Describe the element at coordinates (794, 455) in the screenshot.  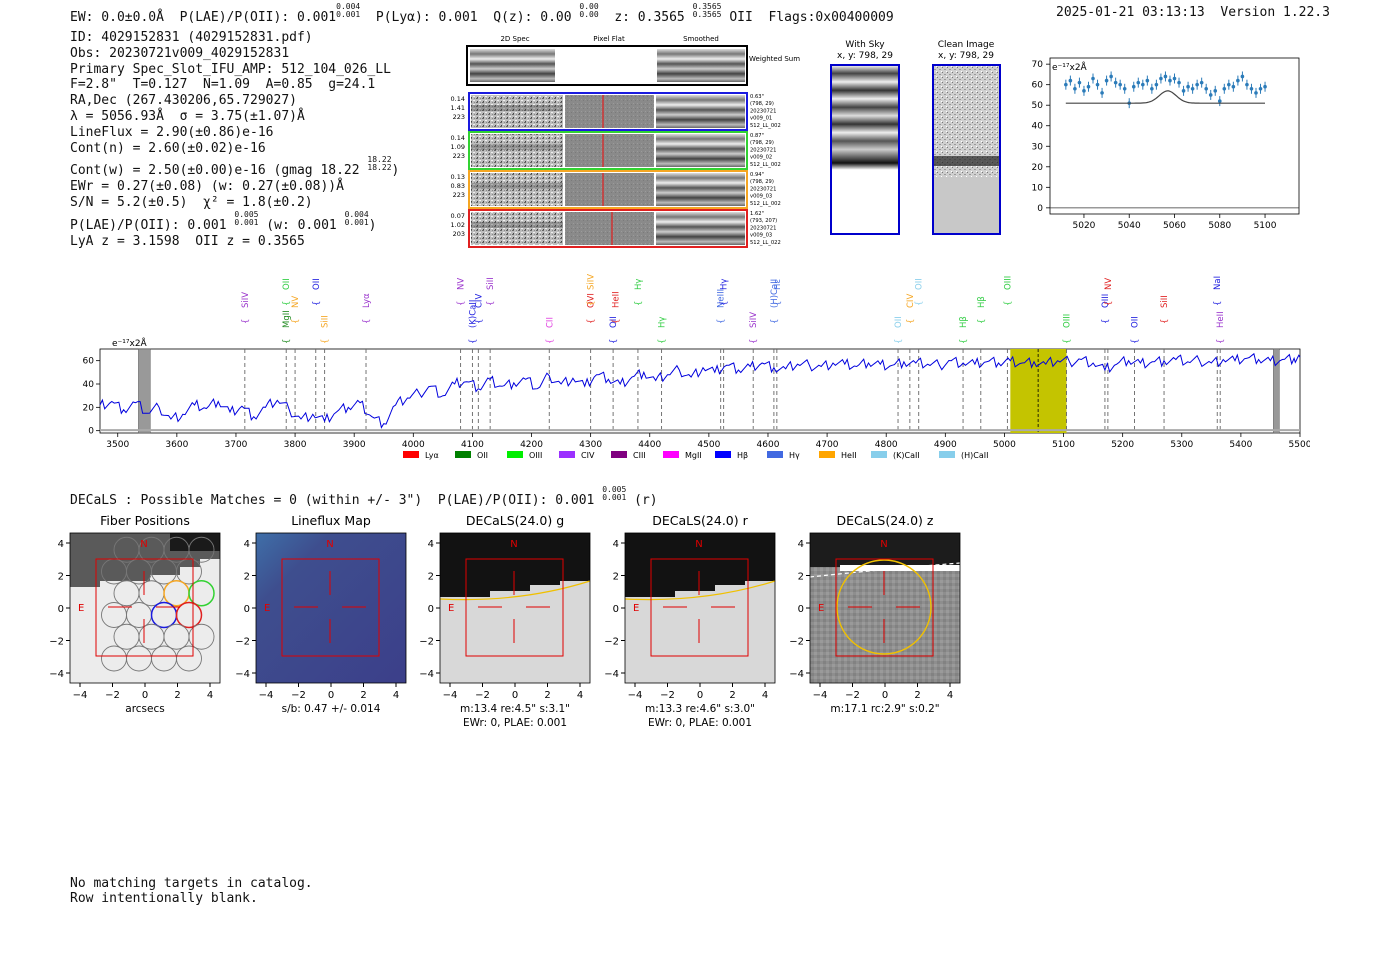
I see `legend-label: Hγ` at that location.